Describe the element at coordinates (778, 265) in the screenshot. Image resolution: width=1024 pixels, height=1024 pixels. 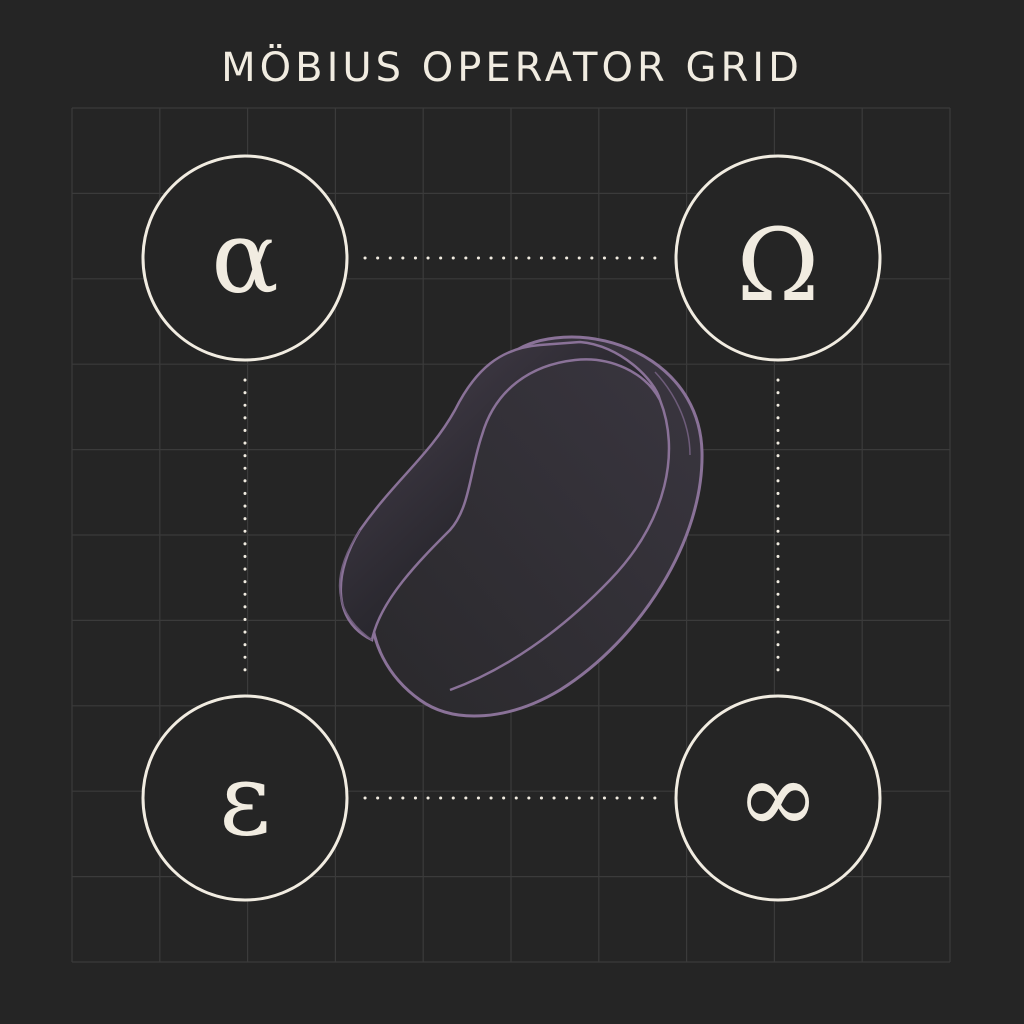
I see `omega-glyph: Ω` at that location.